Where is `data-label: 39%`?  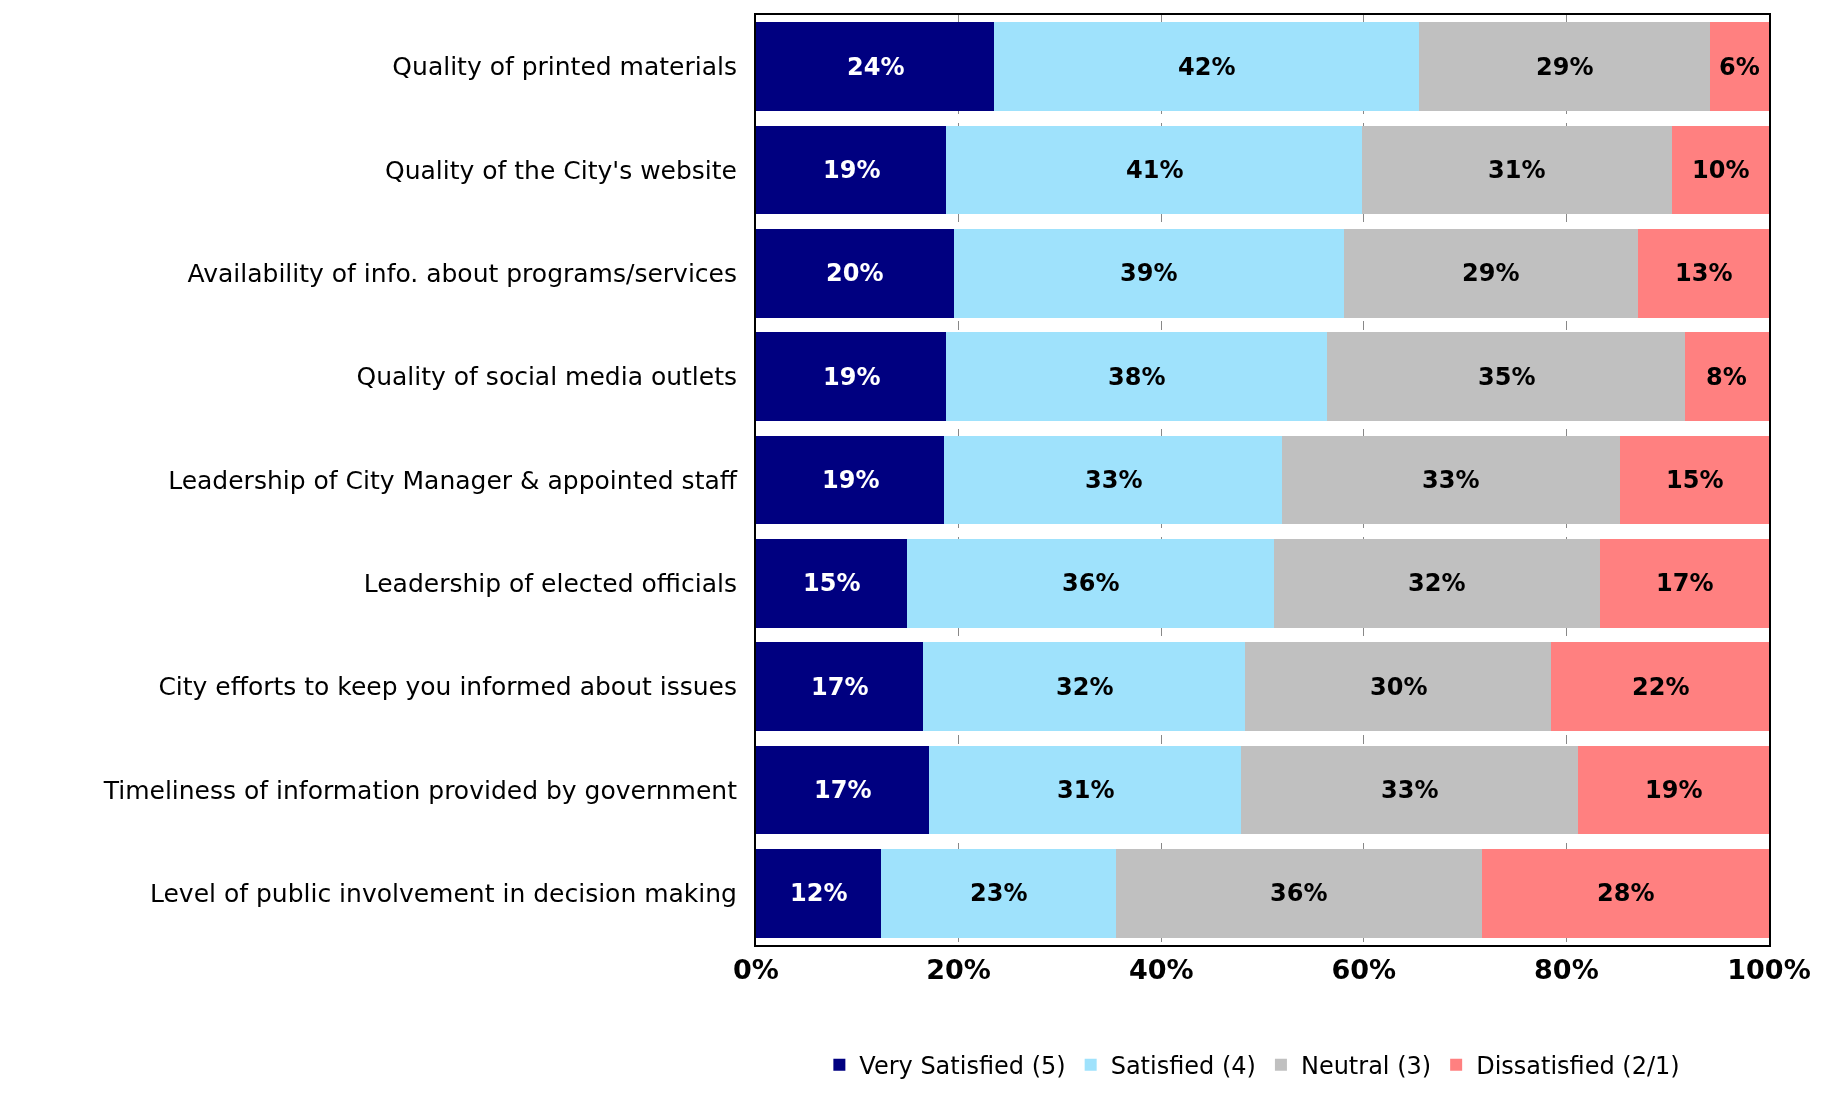 data-label: 39% is located at coordinates (1149, 273).